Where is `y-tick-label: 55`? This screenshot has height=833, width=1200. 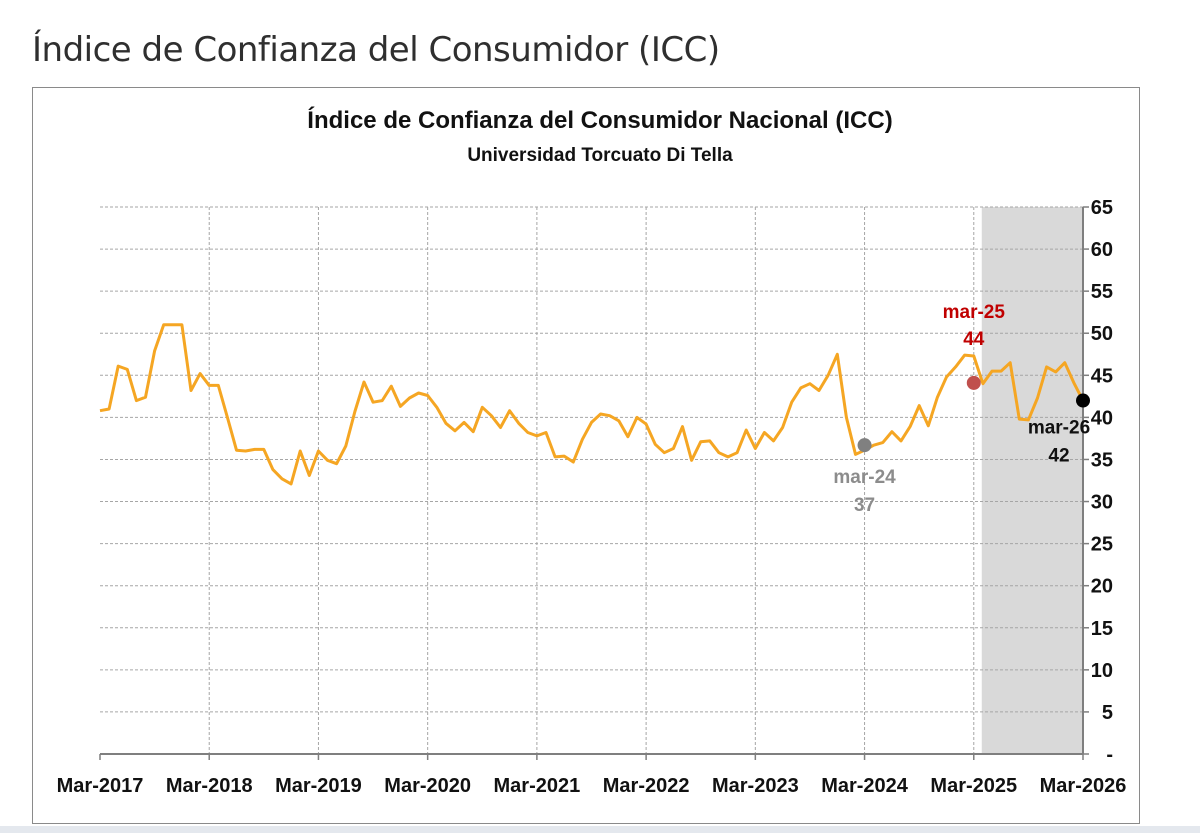 y-tick-label: 55 is located at coordinates (1102, 292).